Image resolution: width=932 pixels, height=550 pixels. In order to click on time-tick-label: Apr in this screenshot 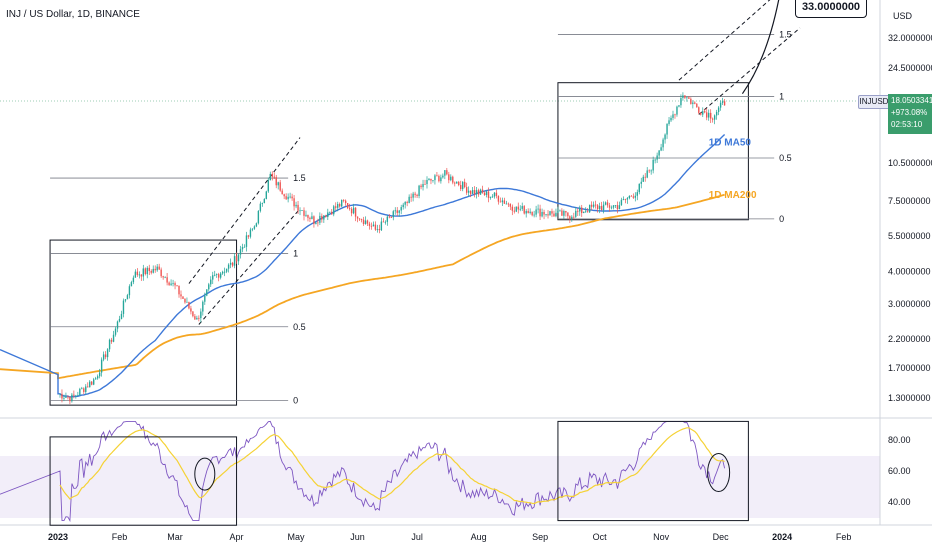, I will do `click(237, 537)`.